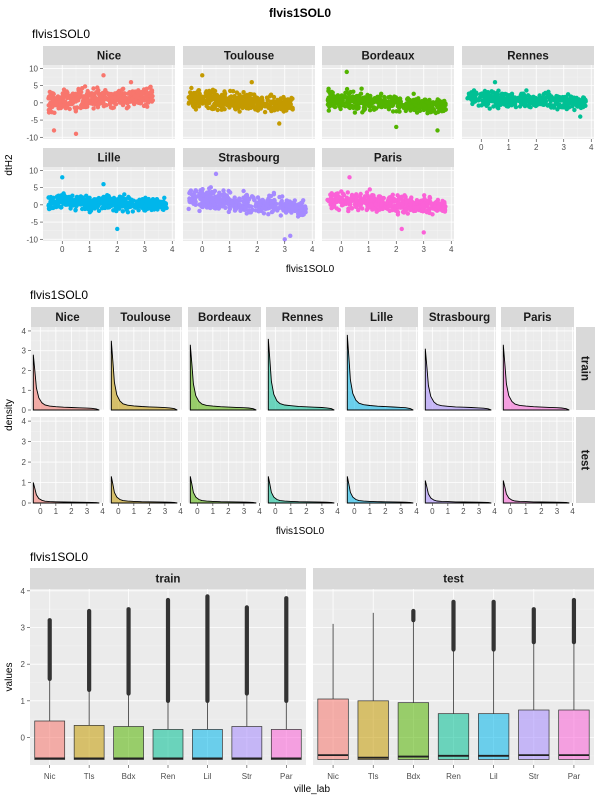 This screenshot has height=800, width=600. Describe the element at coordinates (35, 120) in the screenshot. I see `scatter-y-tick-label: -5` at that location.